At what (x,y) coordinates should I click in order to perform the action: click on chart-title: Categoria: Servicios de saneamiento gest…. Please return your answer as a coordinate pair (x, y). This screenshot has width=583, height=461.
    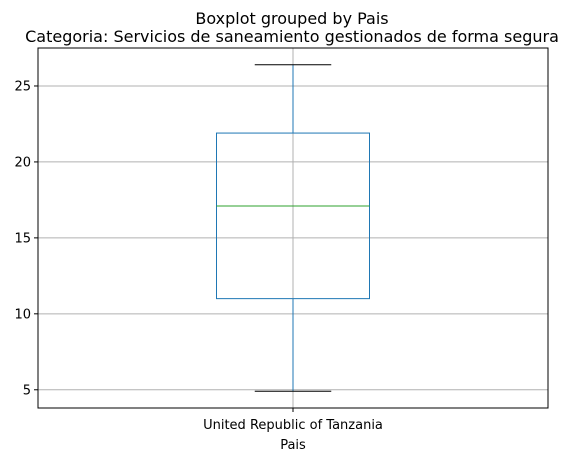
    Looking at the image, I should click on (292, 36).